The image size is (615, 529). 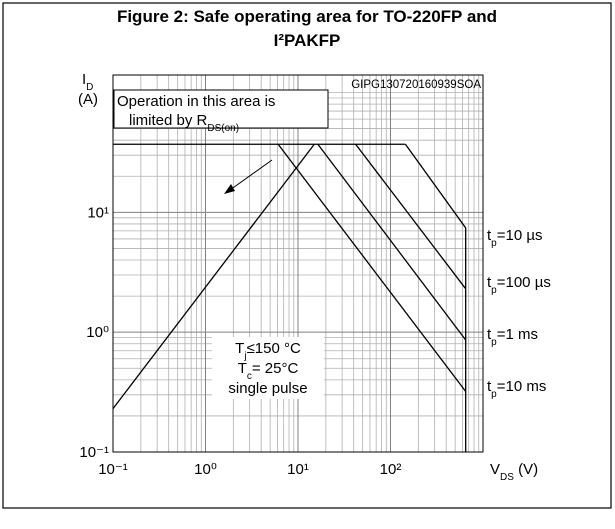 I want to click on series-label-part: =1 ms, so click(x=517, y=334).